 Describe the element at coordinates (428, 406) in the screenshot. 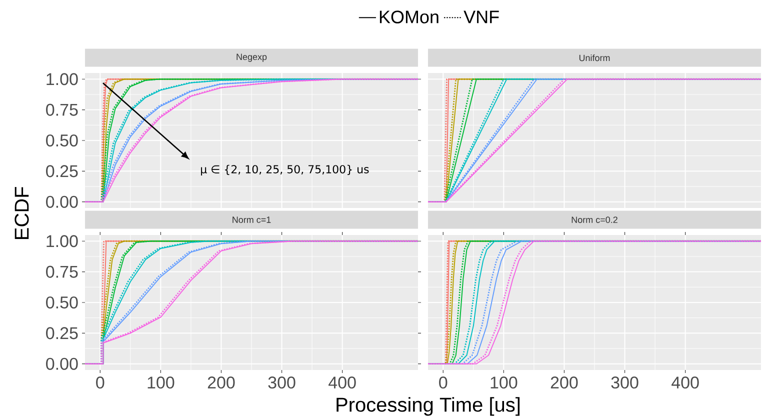

I see `x-axis-title: Processing Time [us]` at that location.